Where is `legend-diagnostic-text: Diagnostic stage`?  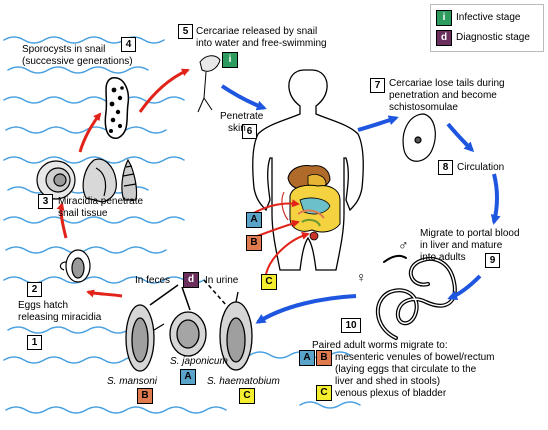
legend-diagnostic-text: Diagnostic stage is located at coordinates (493, 37).